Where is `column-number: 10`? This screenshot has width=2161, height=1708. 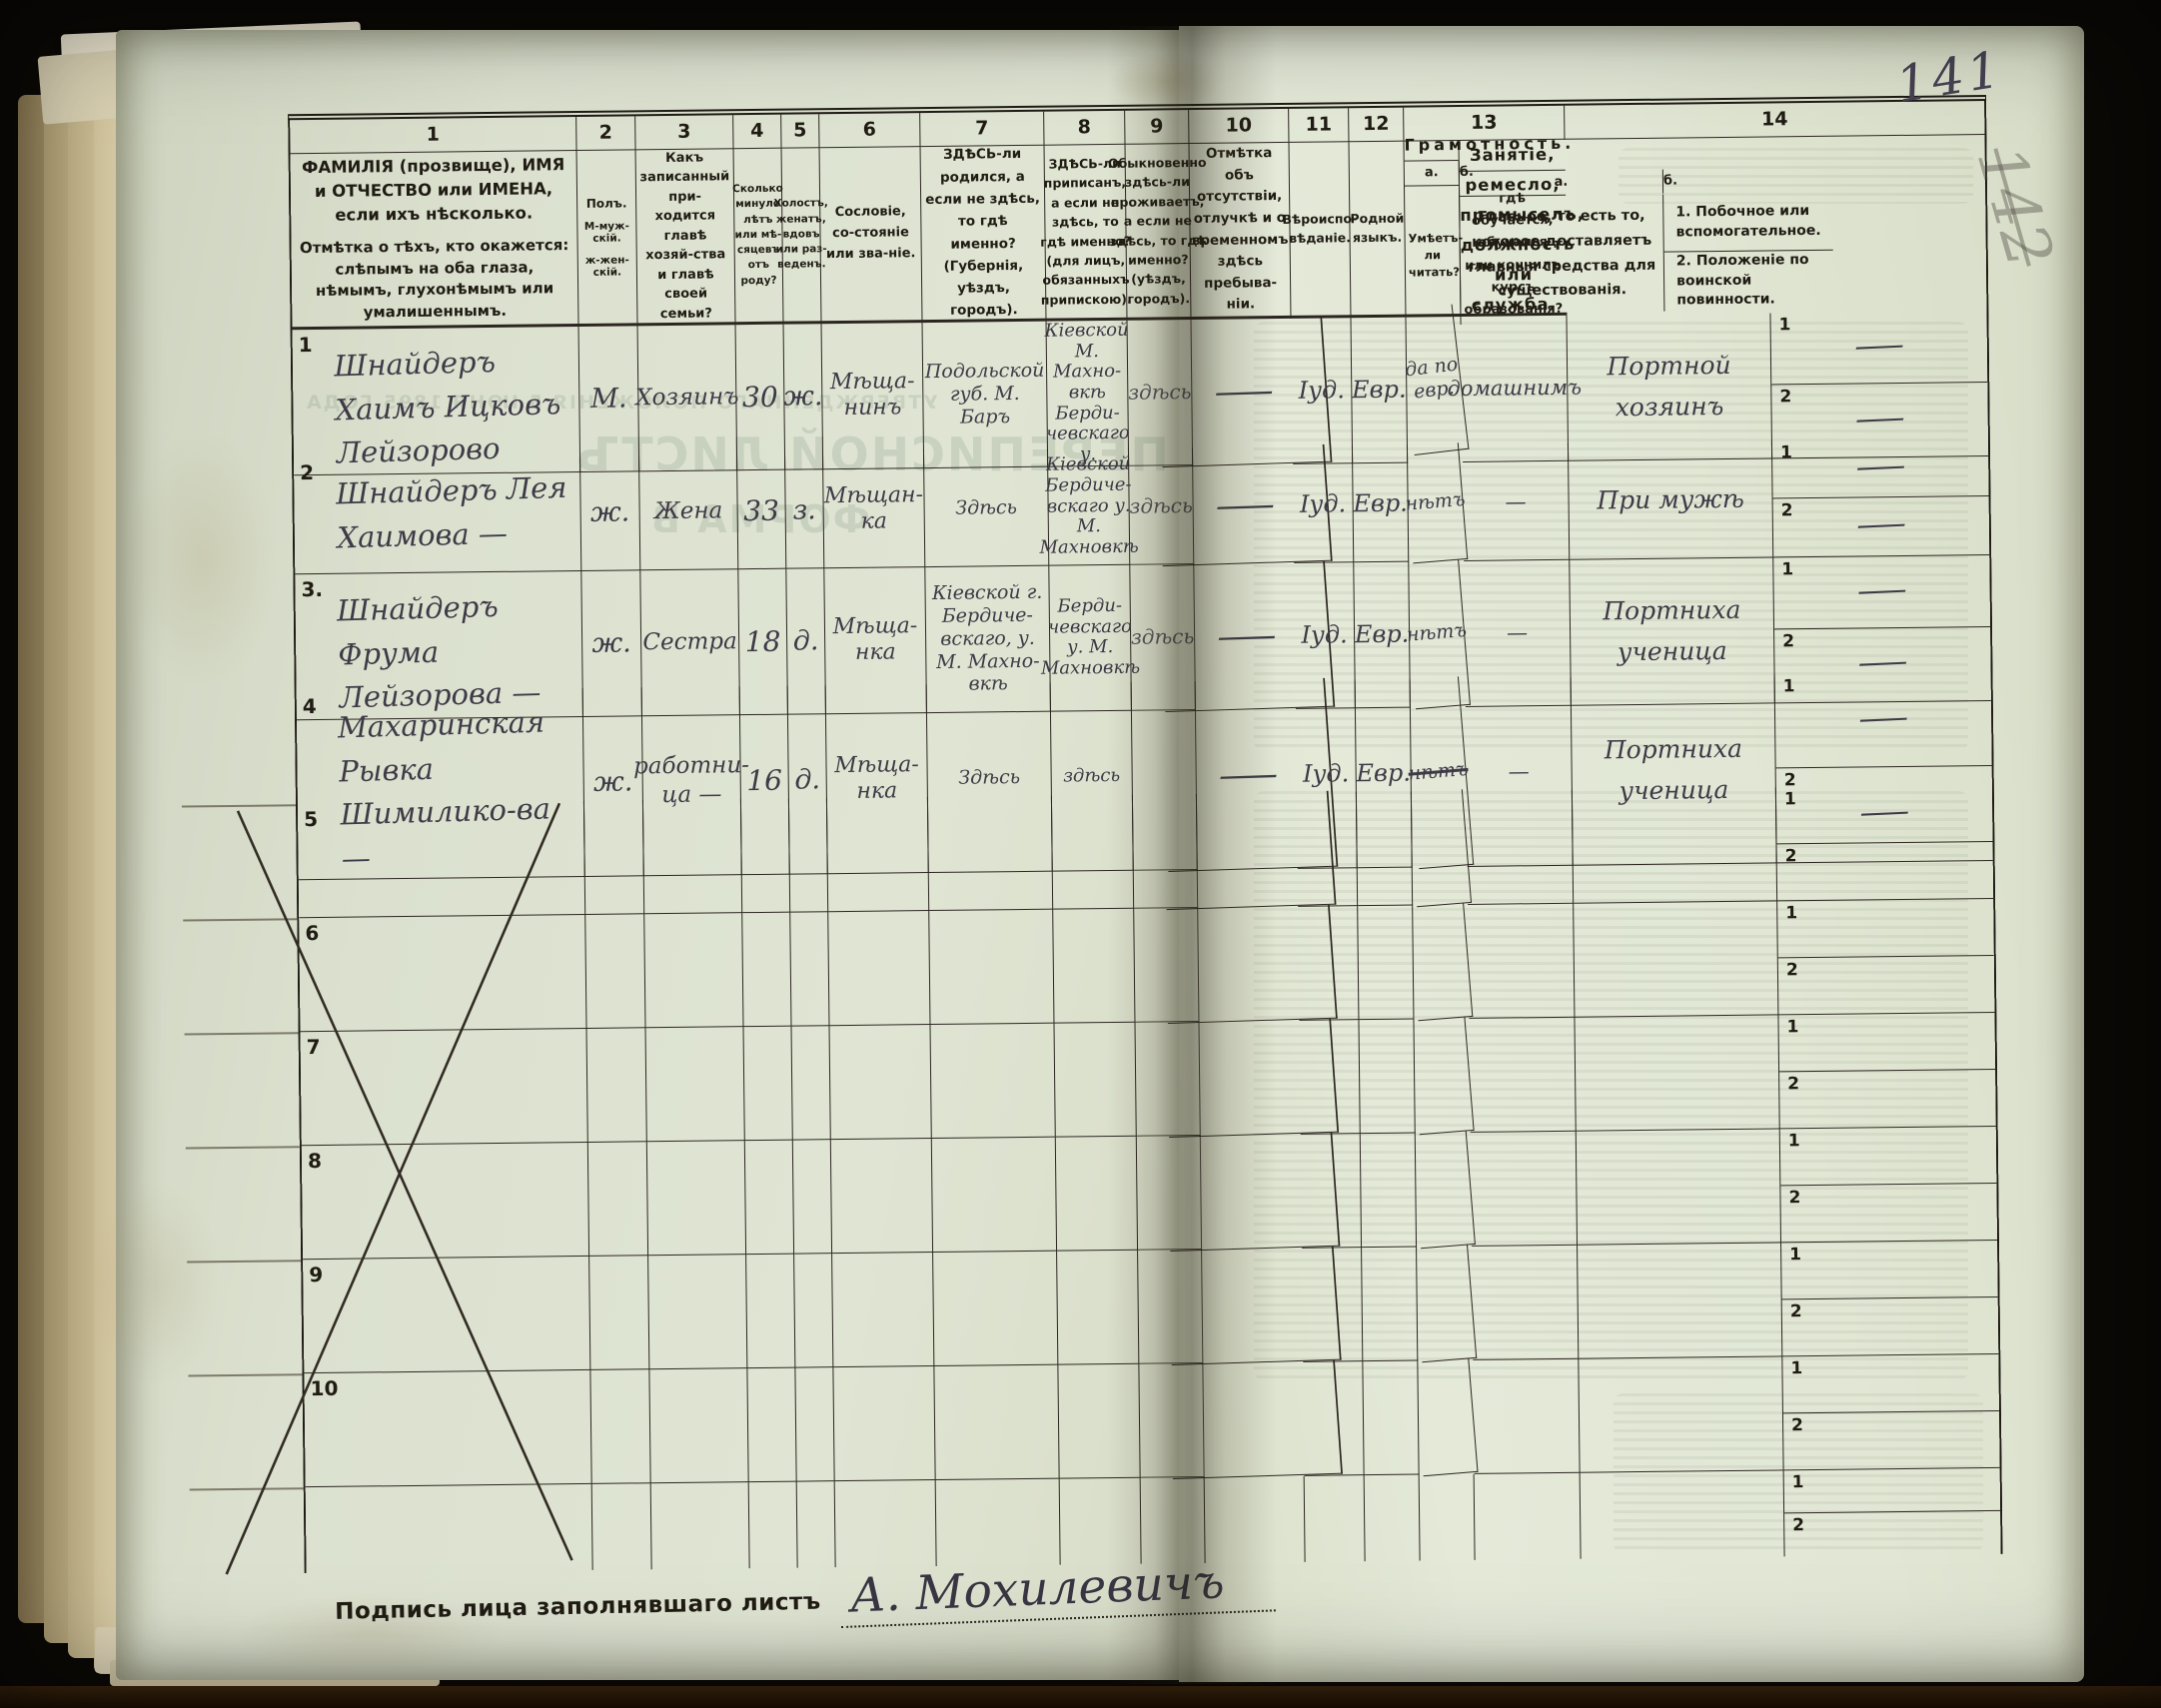 column-number: 10 is located at coordinates (1239, 126).